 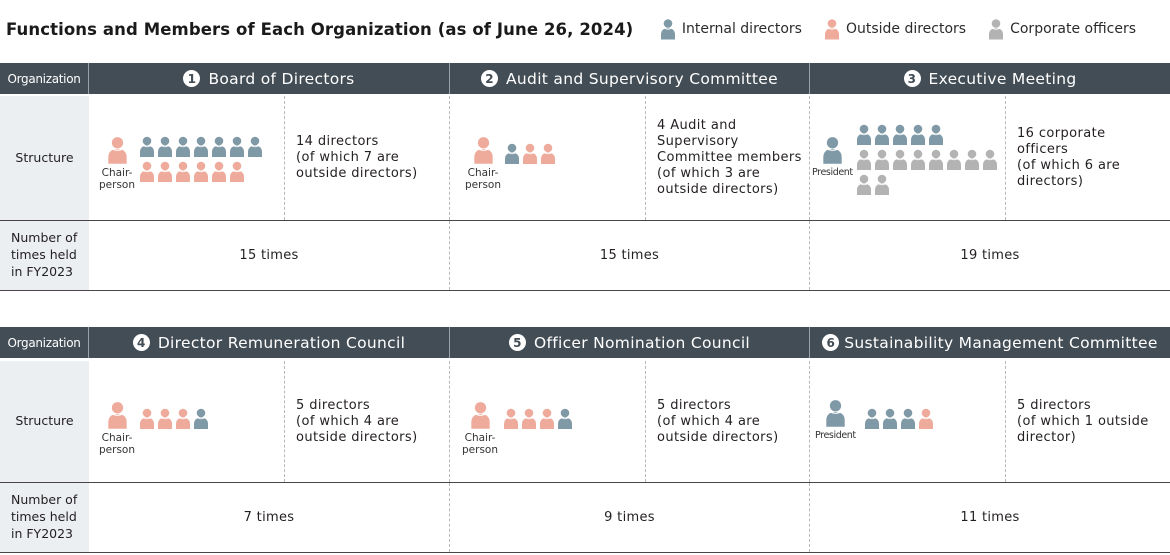 What do you see at coordinates (895, 29) in the screenshot?
I see `legend-outside: Outside directors` at bounding box center [895, 29].